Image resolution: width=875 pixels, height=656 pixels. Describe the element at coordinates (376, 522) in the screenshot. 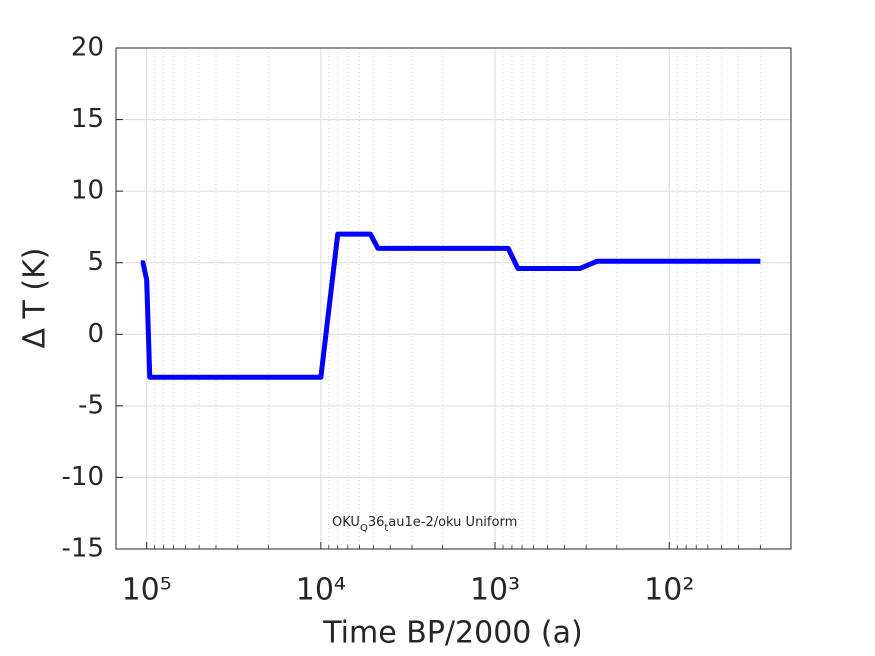

I see `annotation-part: 36` at that location.